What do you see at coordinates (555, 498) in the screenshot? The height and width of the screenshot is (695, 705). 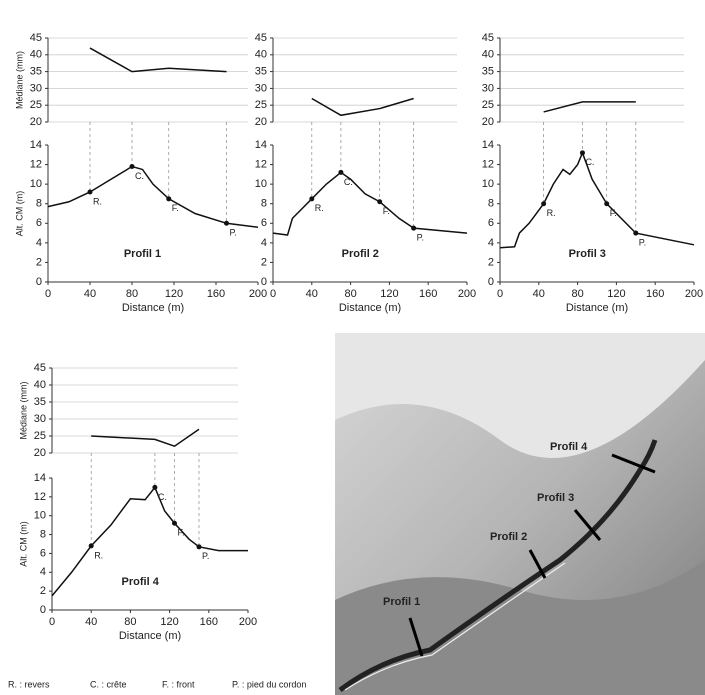 I see `map-label: Profil 3` at bounding box center [555, 498].